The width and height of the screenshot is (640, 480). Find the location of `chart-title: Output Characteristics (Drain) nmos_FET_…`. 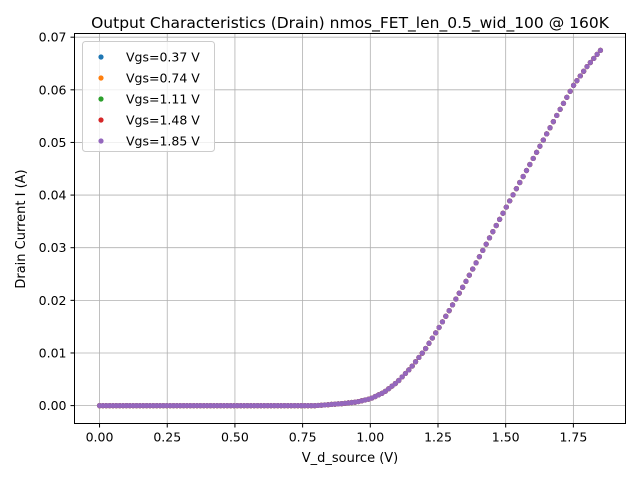

chart-title: Output Characteristics (Drain) nmos_FET_… is located at coordinates (350, 23).